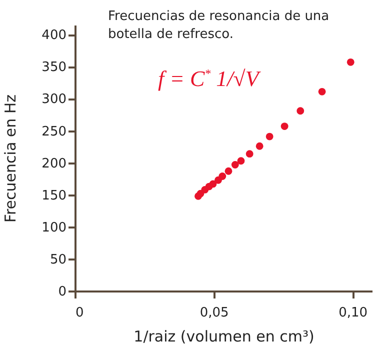 The height and width of the screenshot is (351, 381). I want to click on x-axis-title: 1/raiz (volumen en cm³), so click(224, 337).